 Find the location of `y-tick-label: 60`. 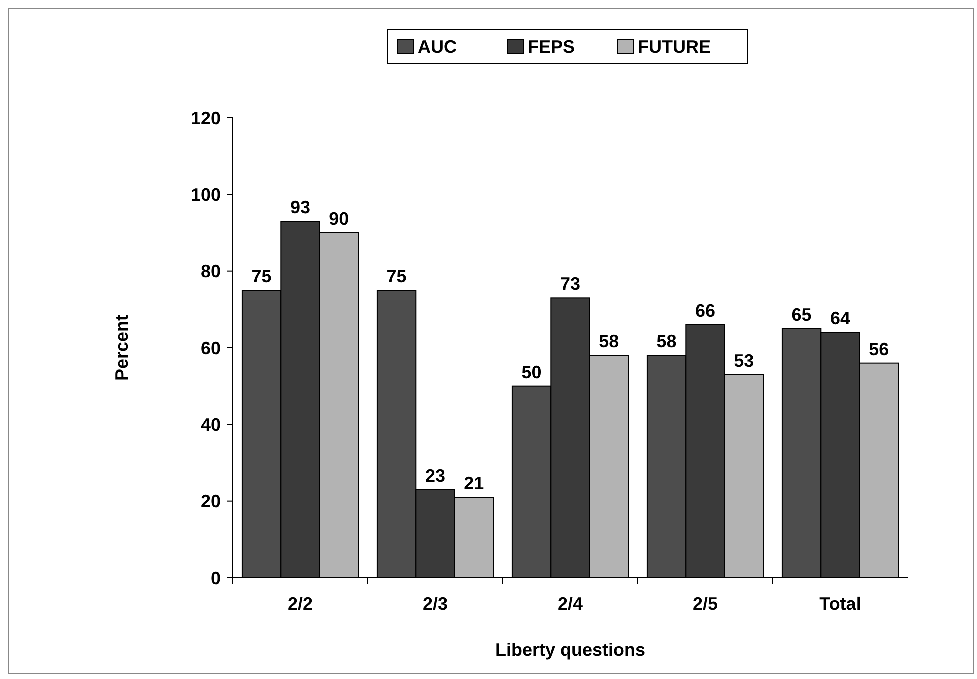

y-tick-label: 60 is located at coordinates (210, 348).